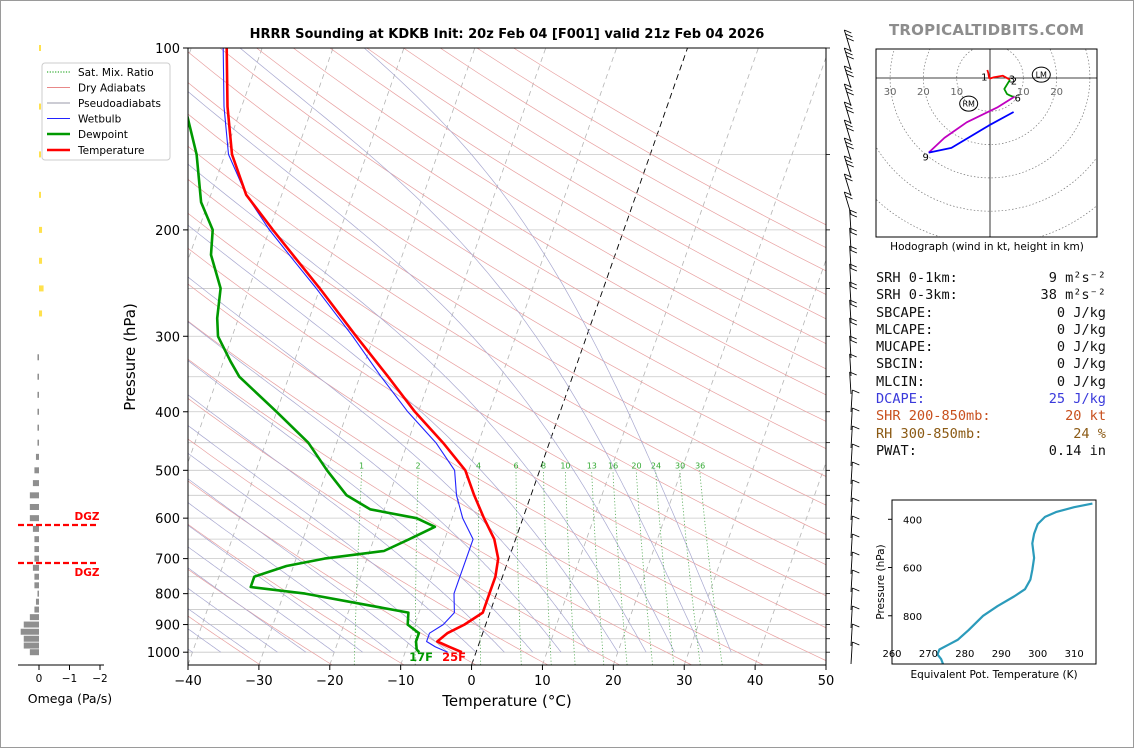 This screenshot has width=1134, height=748. Describe the element at coordinates (991, 278) in the screenshot. I see `parameter-row: SRH 0-1km: 9 m²s⁻²` at that location.